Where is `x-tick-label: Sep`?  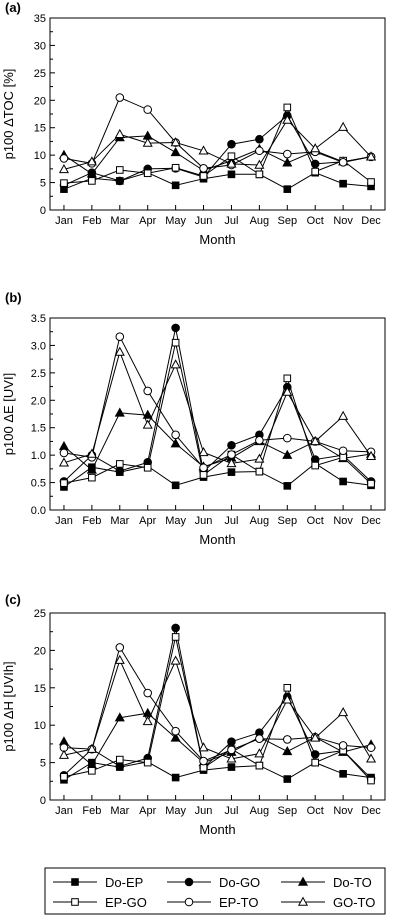 x-tick-label: Sep is located at coordinates (288, 521).